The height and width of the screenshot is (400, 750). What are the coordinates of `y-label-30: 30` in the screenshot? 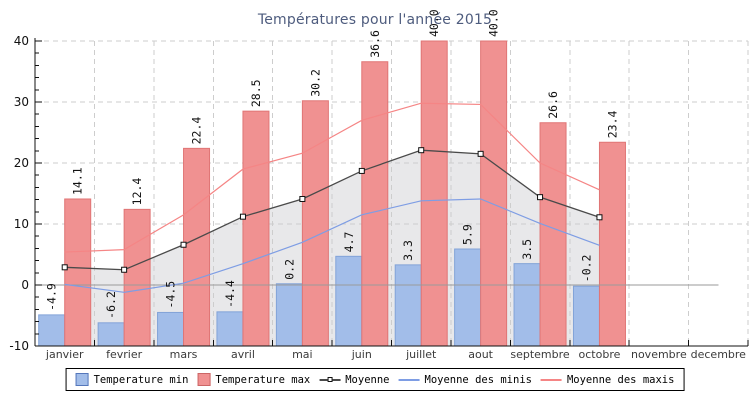 It's located at (21, 102).